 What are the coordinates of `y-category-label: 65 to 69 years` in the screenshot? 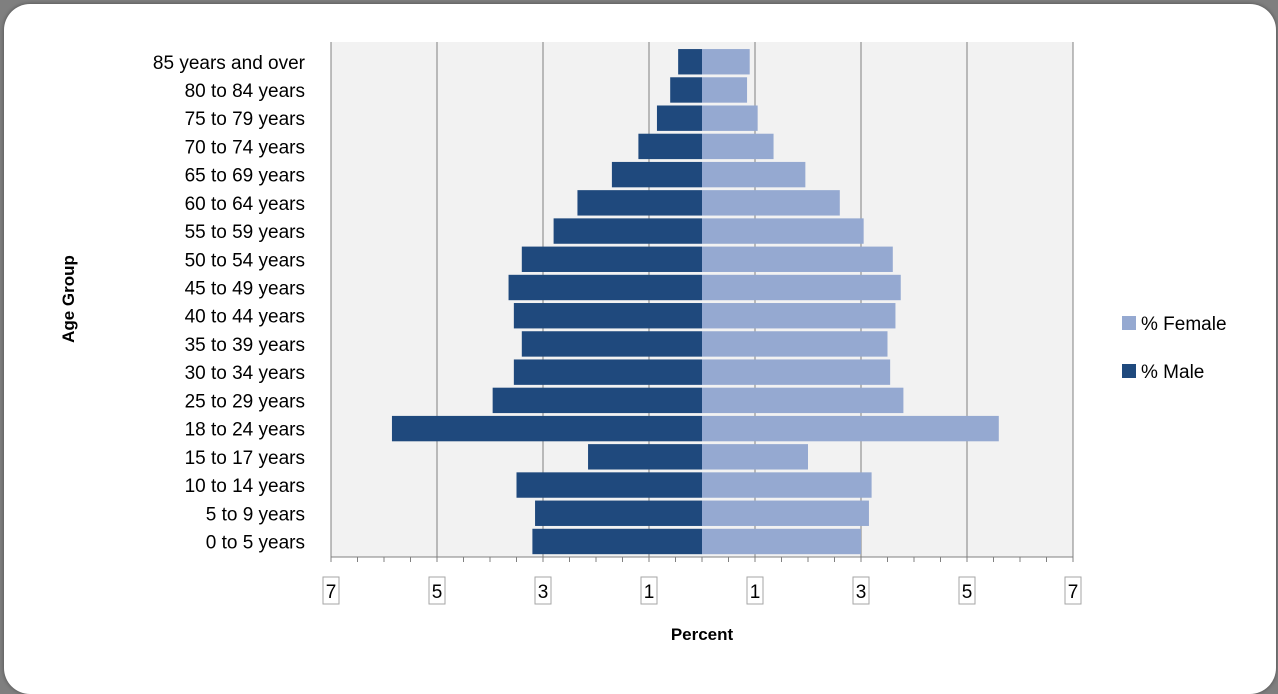 It's located at (245, 176).